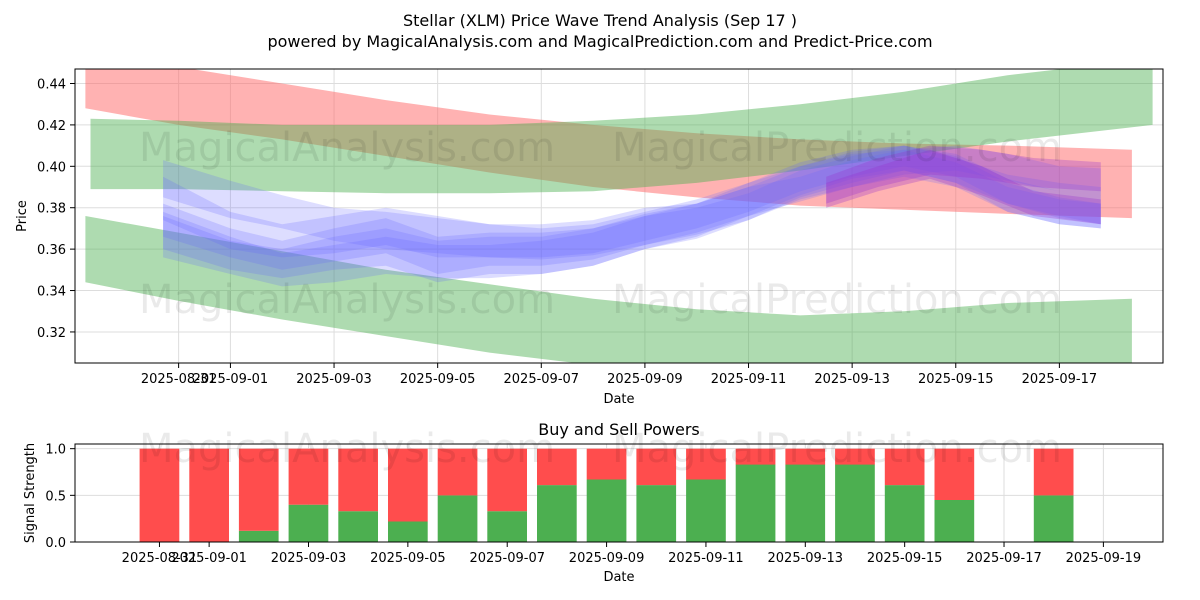 The image size is (1200, 600). I want to click on price-x-tick-label: 2025-09-03, so click(334, 379).